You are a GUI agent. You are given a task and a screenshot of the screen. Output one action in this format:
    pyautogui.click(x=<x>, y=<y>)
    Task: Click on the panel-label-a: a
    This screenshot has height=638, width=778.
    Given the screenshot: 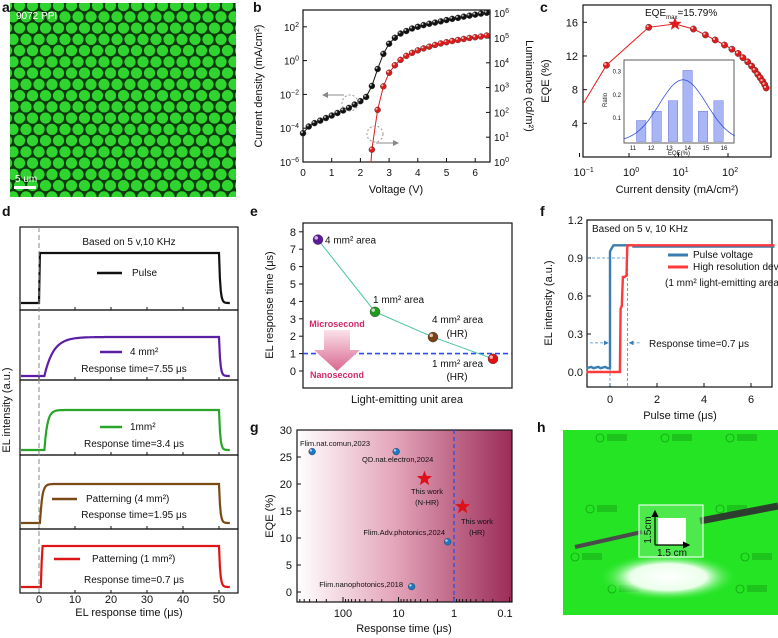 What is the action you would take?
    pyautogui.click(x=6, y=7)
    